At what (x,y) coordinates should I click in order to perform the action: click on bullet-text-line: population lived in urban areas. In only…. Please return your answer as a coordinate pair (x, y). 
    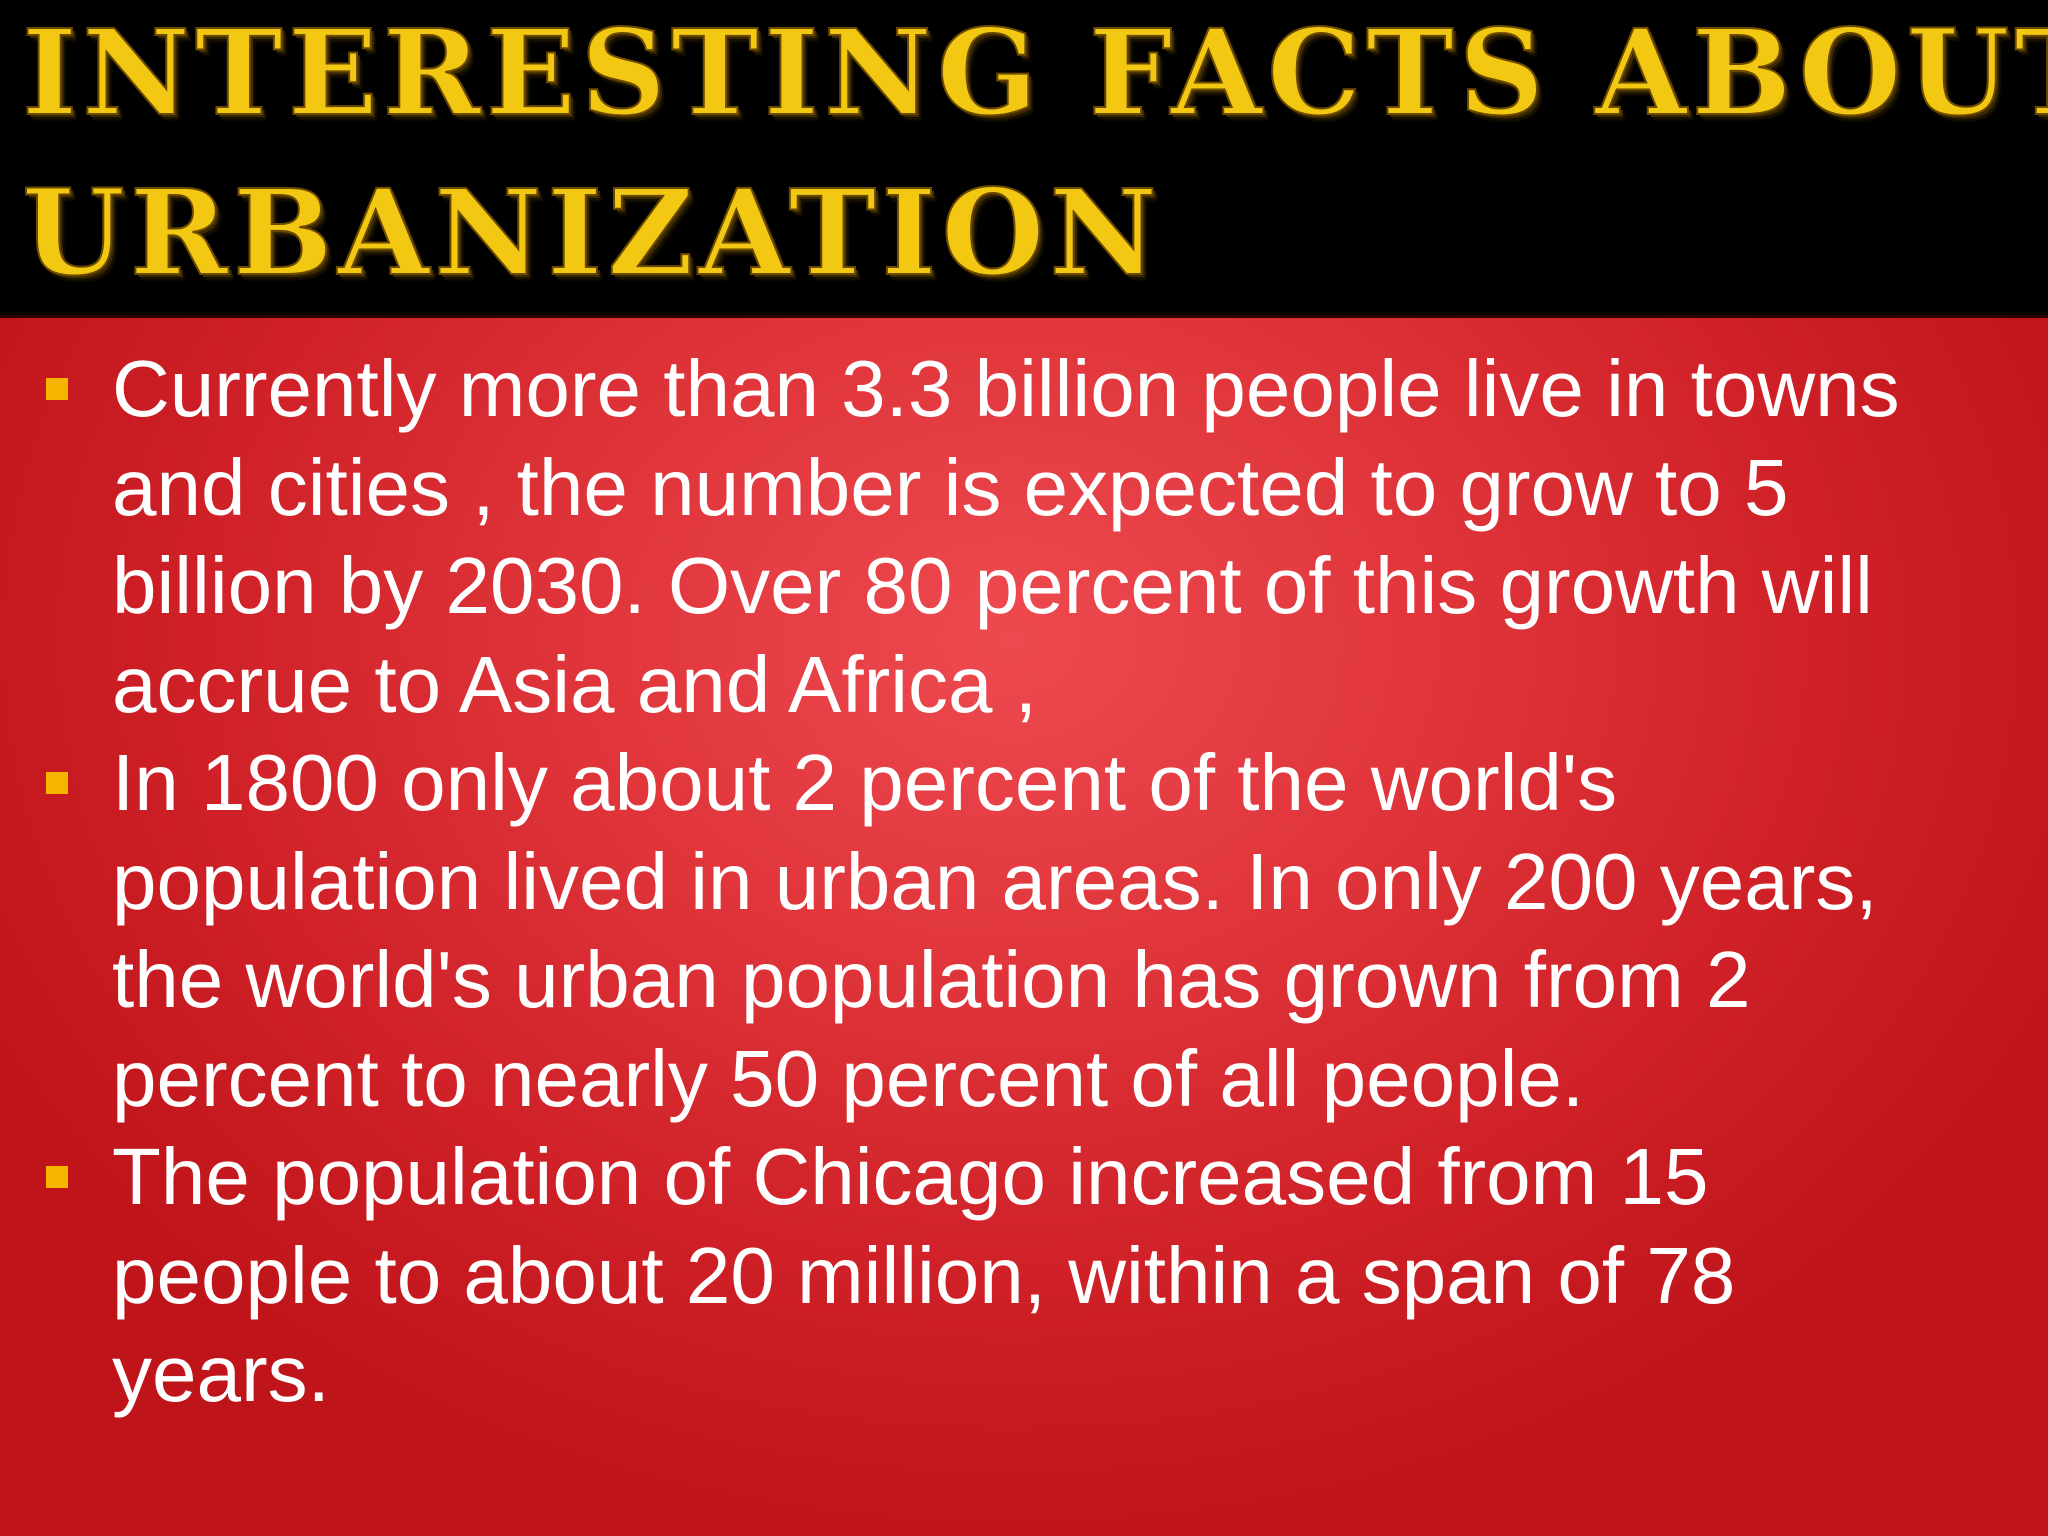
    Looking at the image, I should click on (995, 881).